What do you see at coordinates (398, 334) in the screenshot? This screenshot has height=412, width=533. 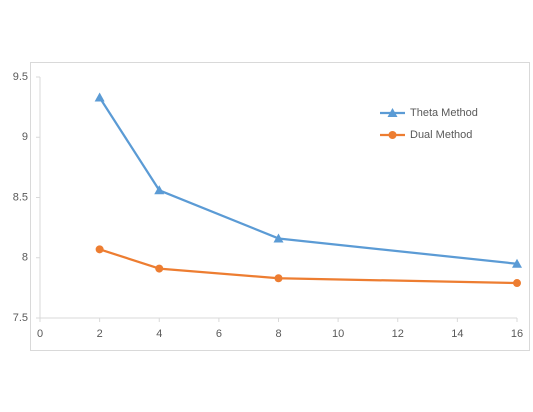 I see `x-tick-label: 12` at bounding box center [398, 334].